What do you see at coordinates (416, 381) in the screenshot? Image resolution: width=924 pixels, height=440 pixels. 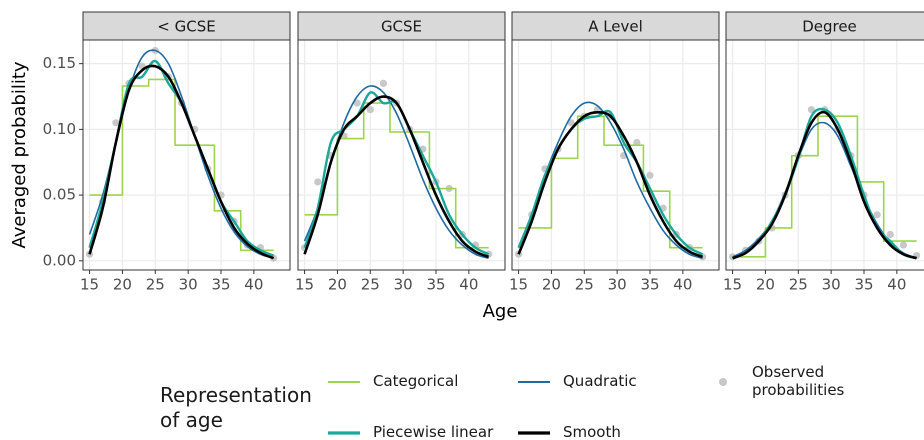 I see `legend-label: Categorical` at bounding box center [416, 381].